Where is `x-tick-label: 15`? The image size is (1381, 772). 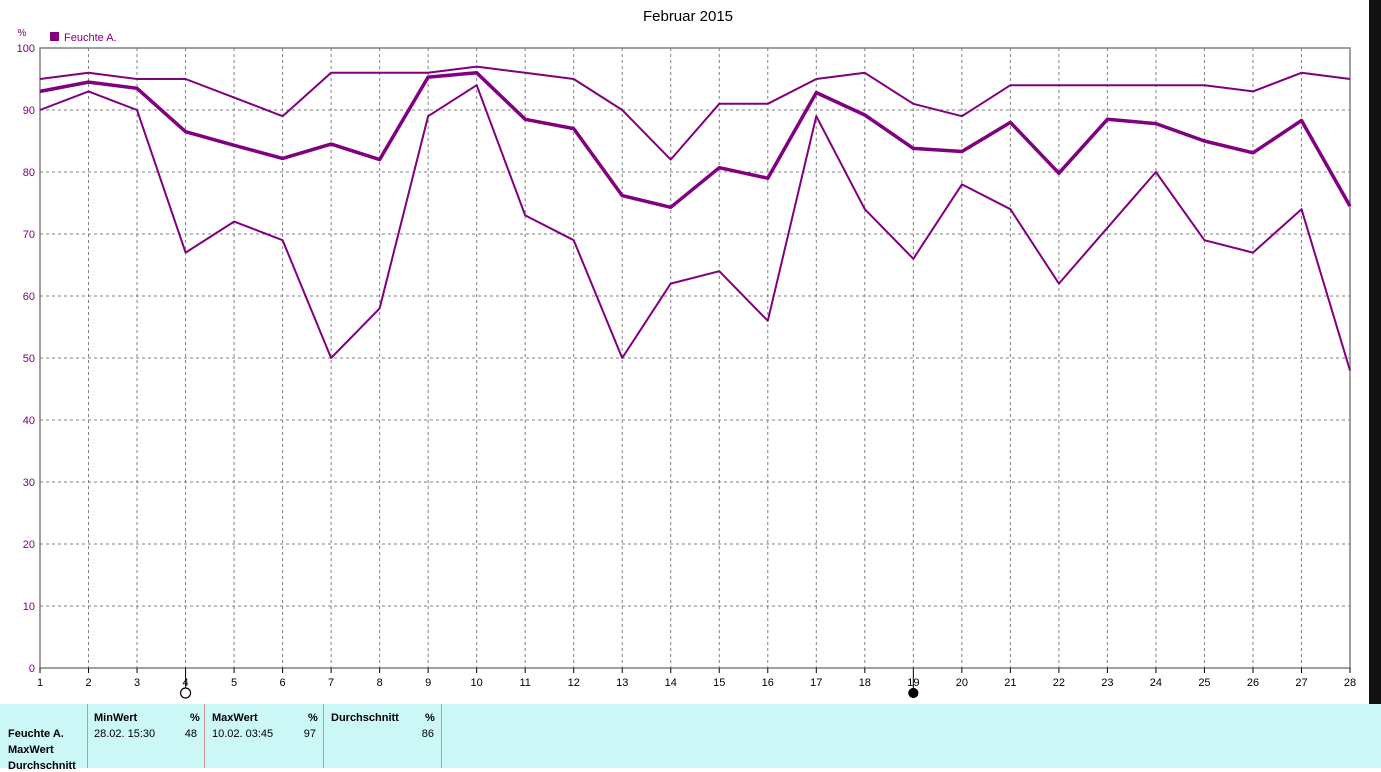 x-tick-label: 15 is located at coordinates (719, 683).